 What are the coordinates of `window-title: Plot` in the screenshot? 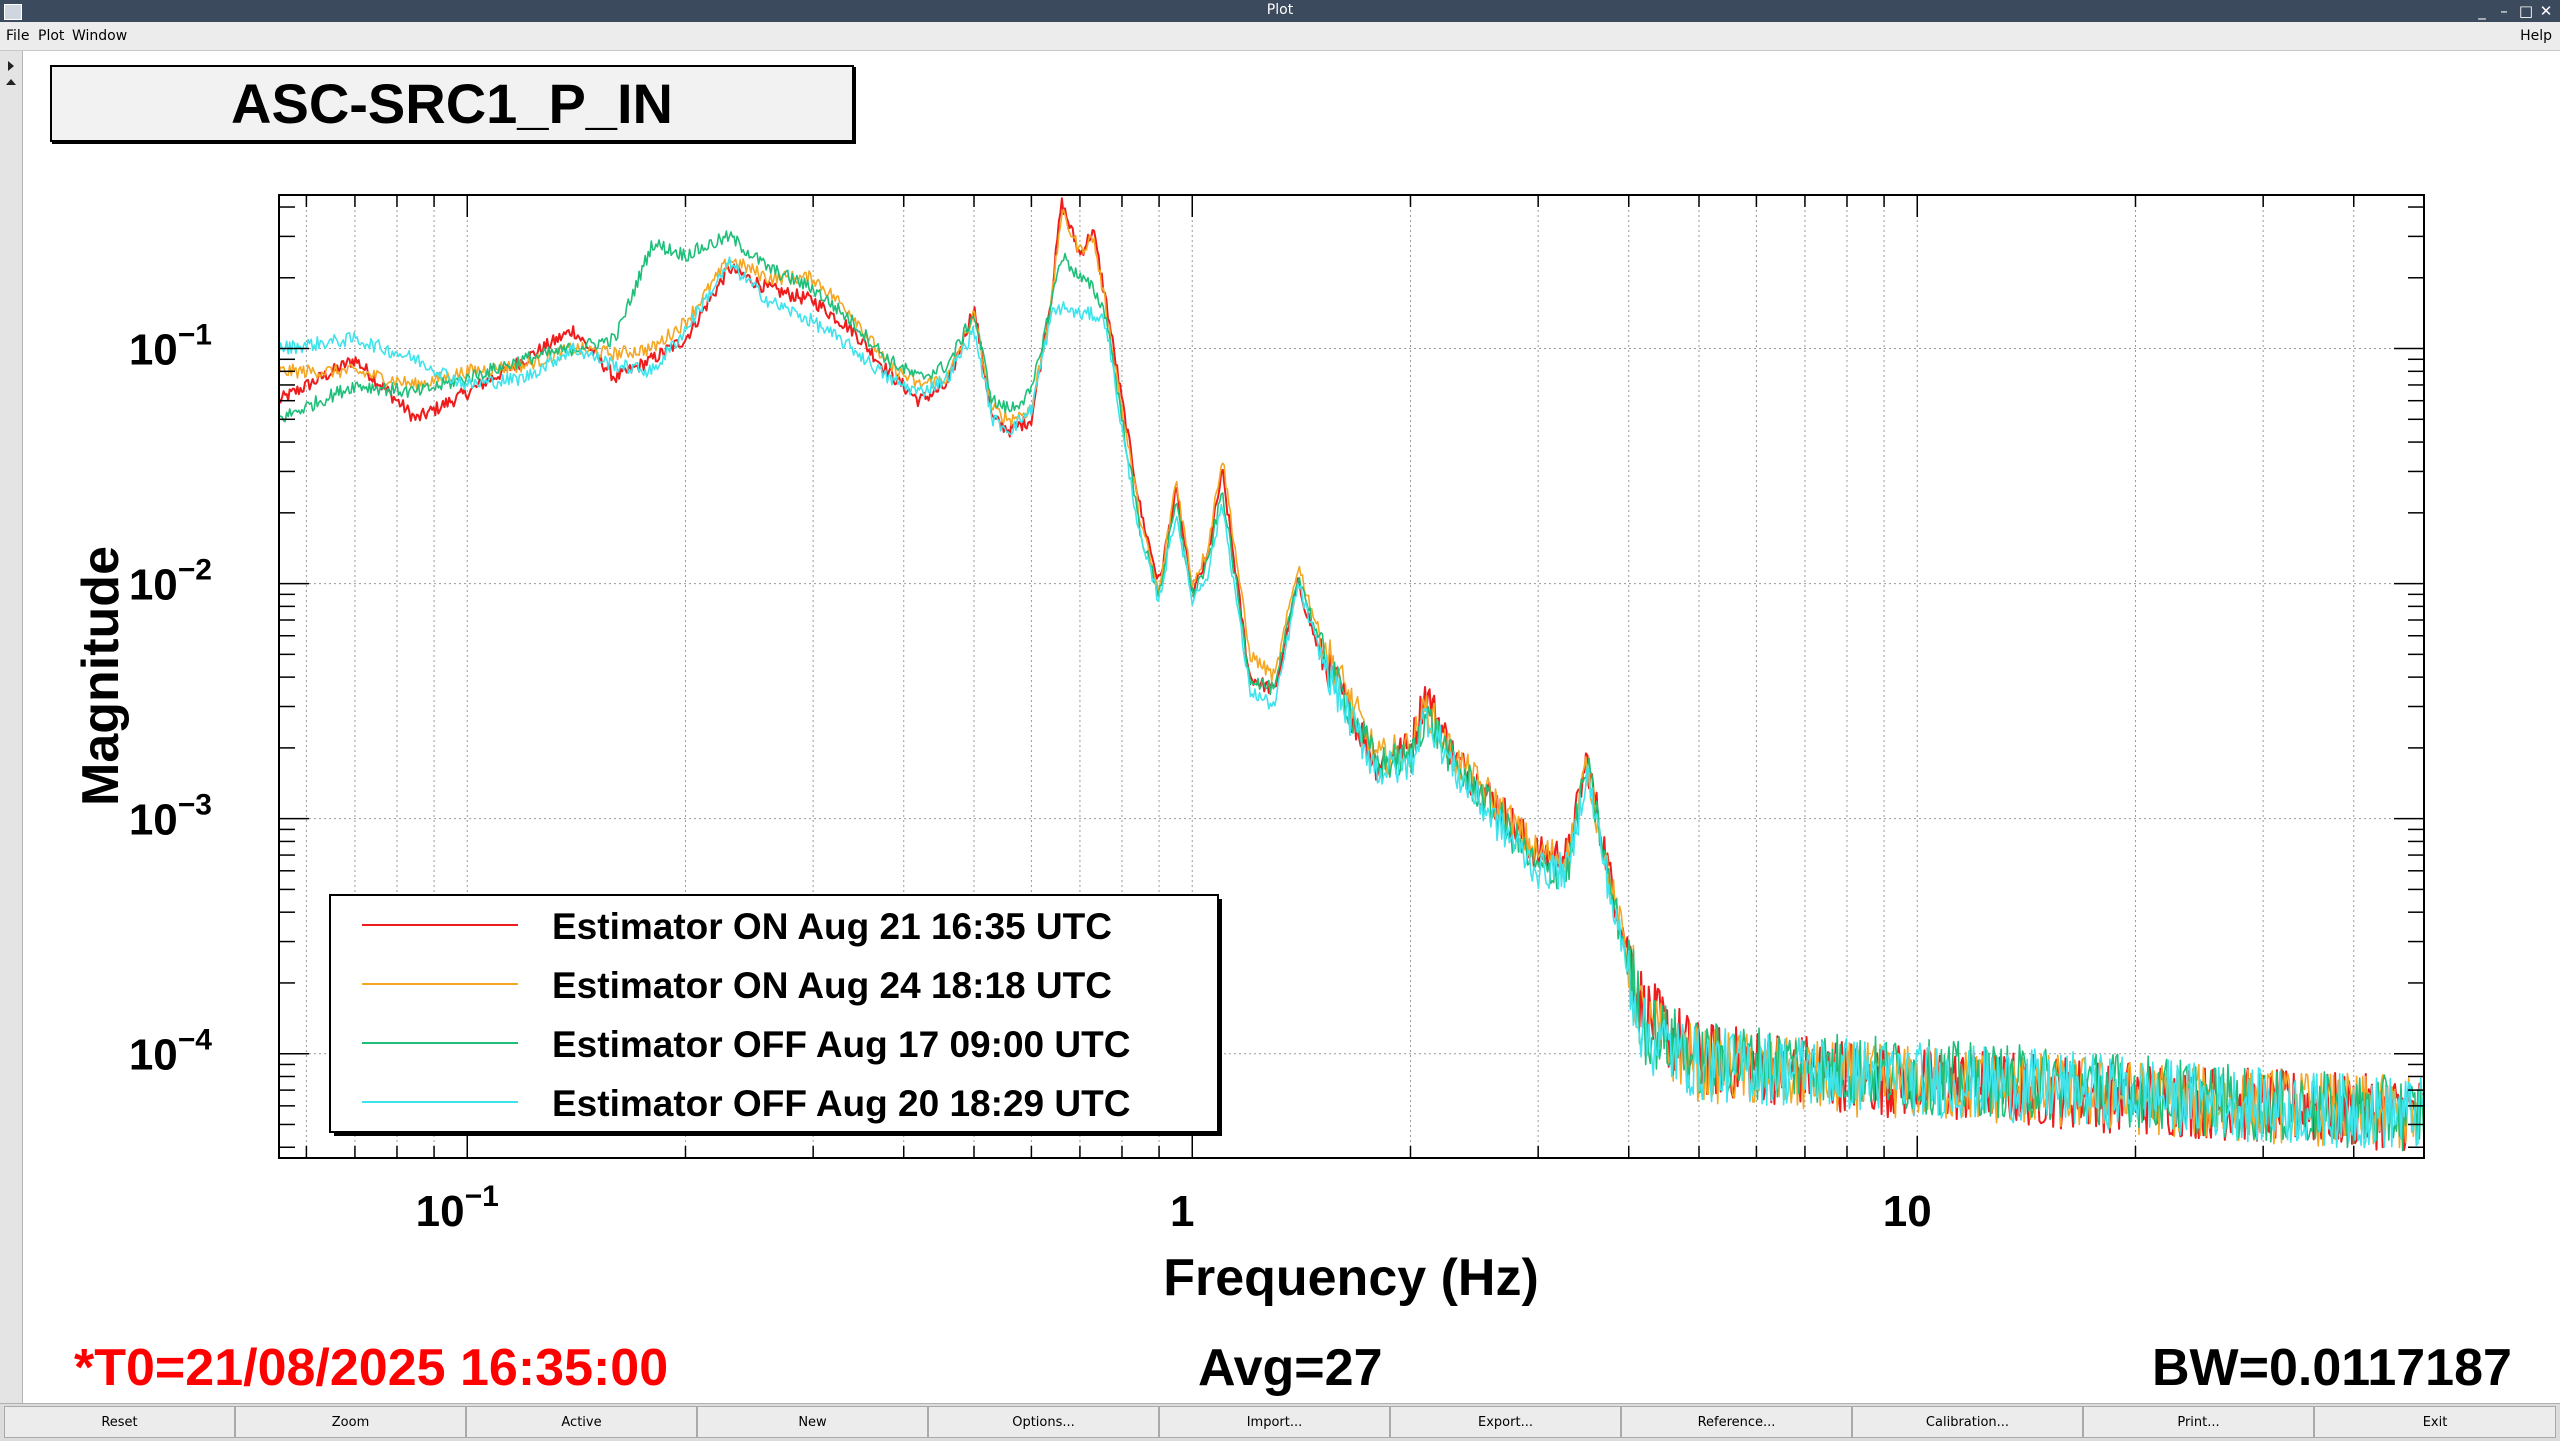 It's located at (1280, 10).